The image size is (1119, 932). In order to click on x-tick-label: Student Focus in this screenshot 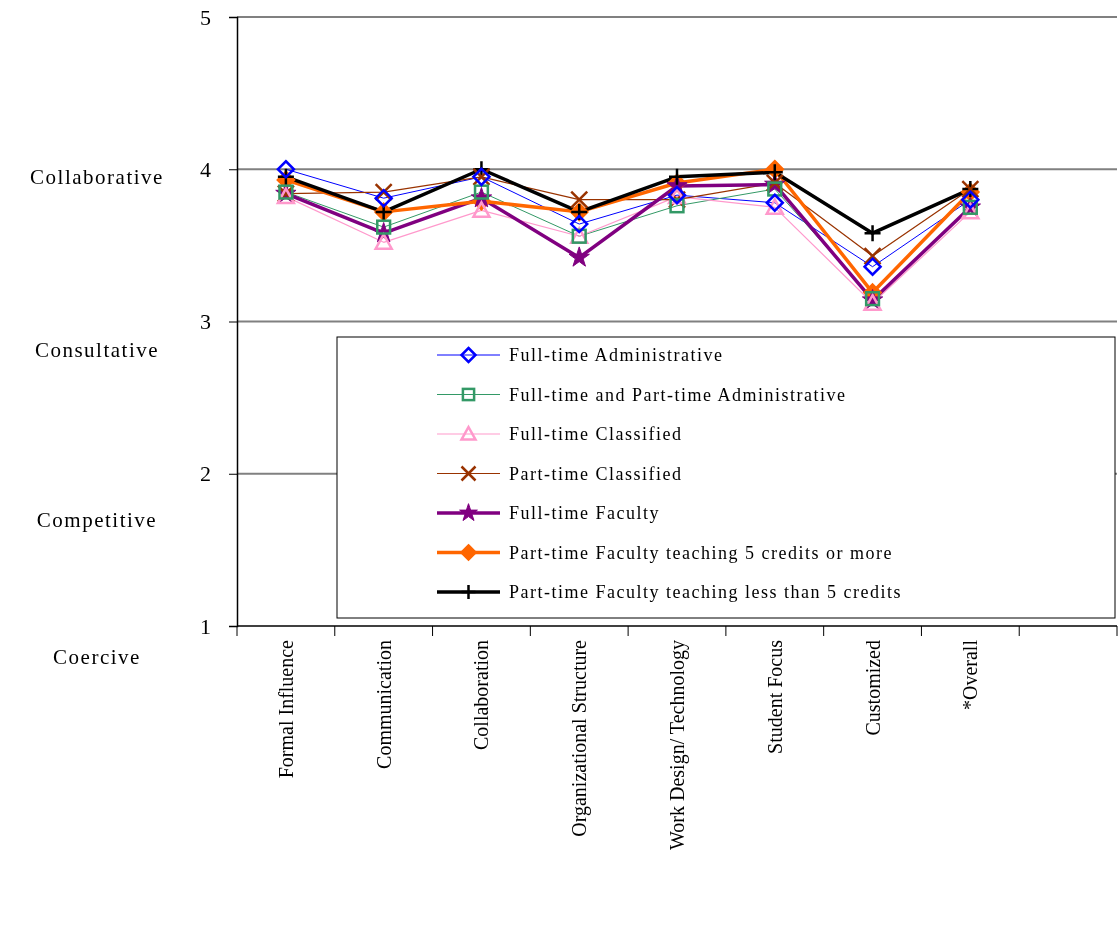, I will do `click(774, 696)`.